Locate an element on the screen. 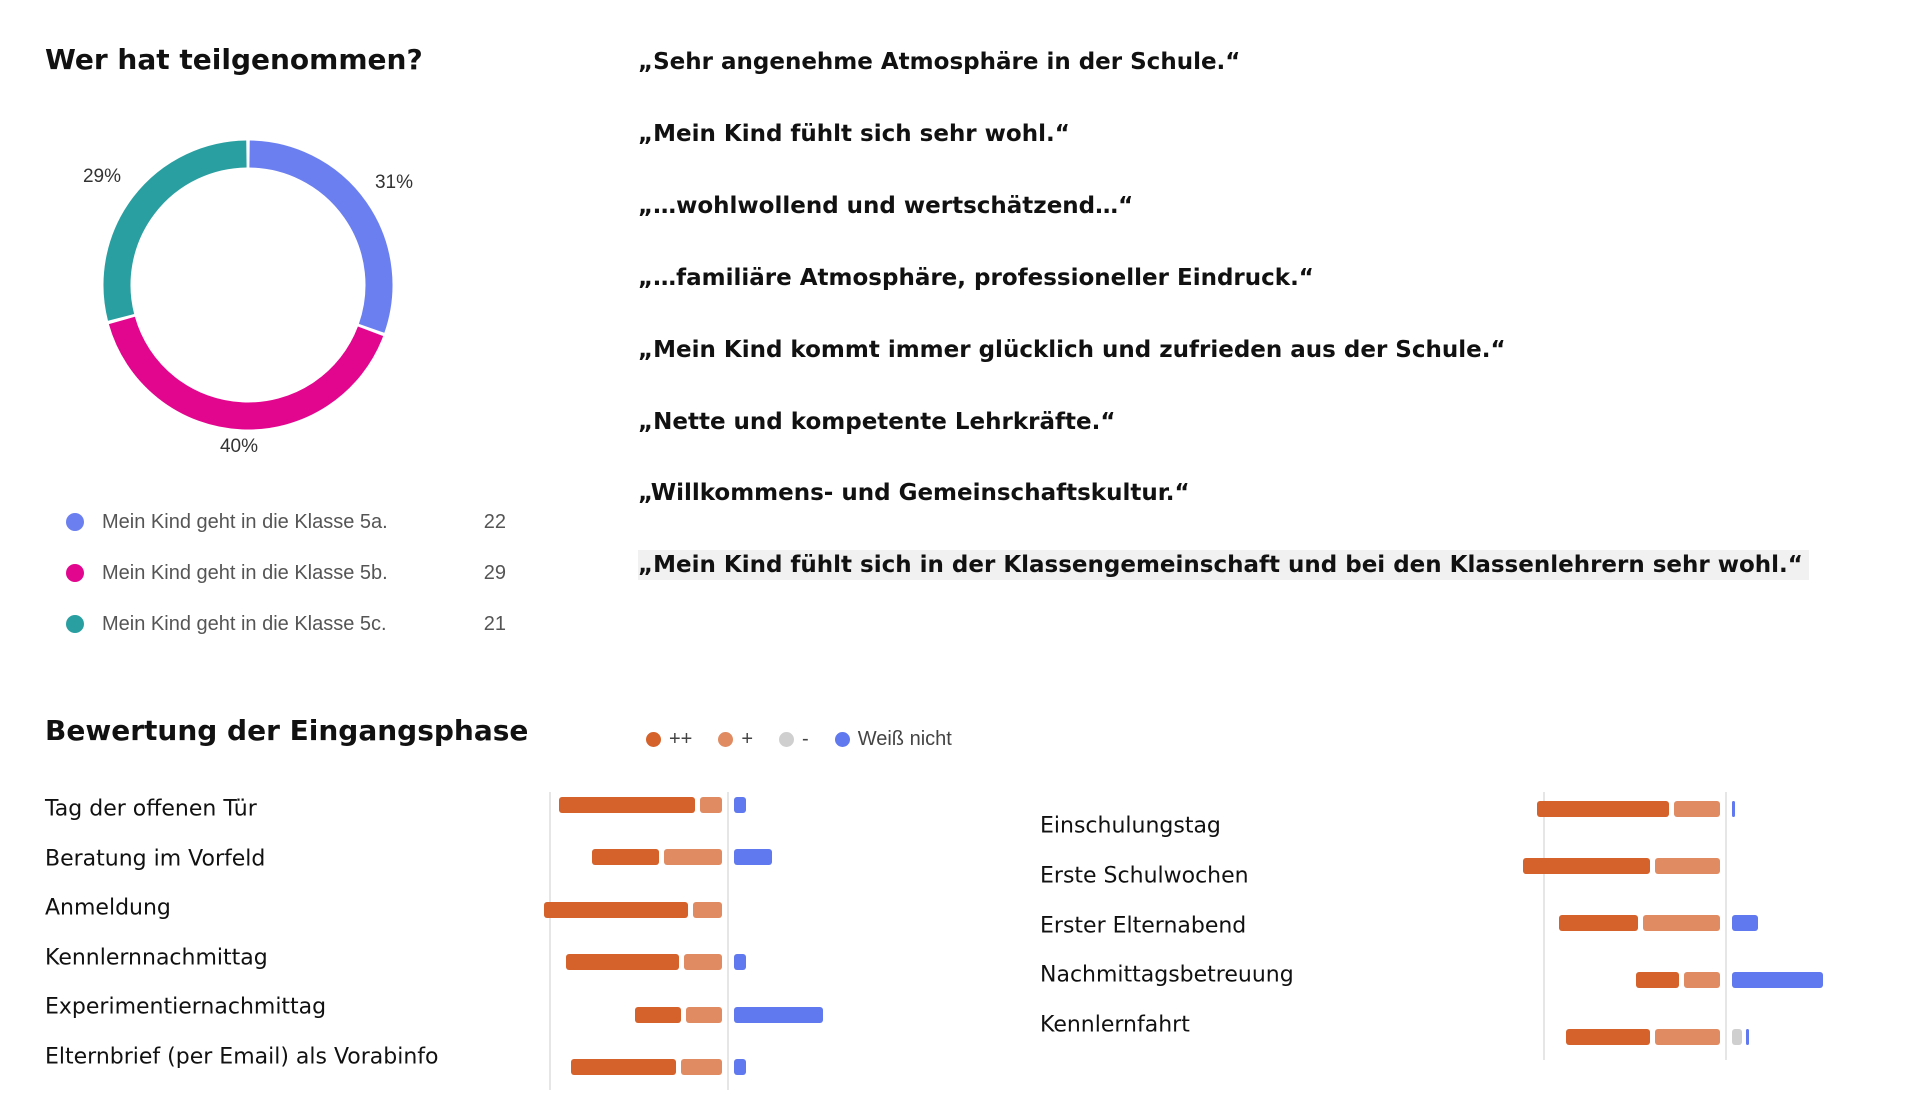 Image resolution: width=1920 pixels, height=1111 pixels. legend-item: Mein Kind geht in die Klasse 5a. 22 is located at coordinates (286, 522).